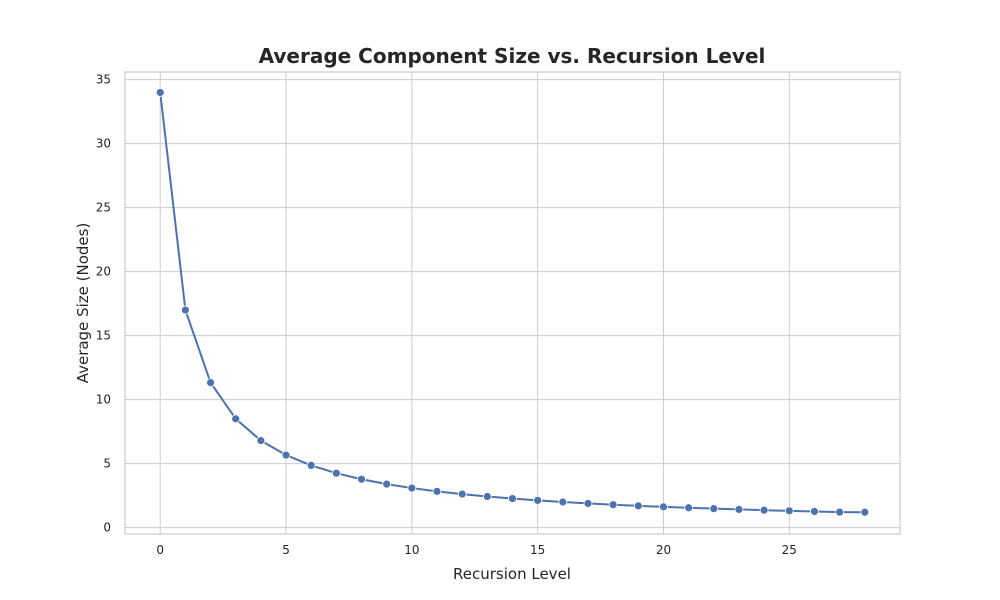  I want to click on y-tick-label: 0, so click(107, 528).